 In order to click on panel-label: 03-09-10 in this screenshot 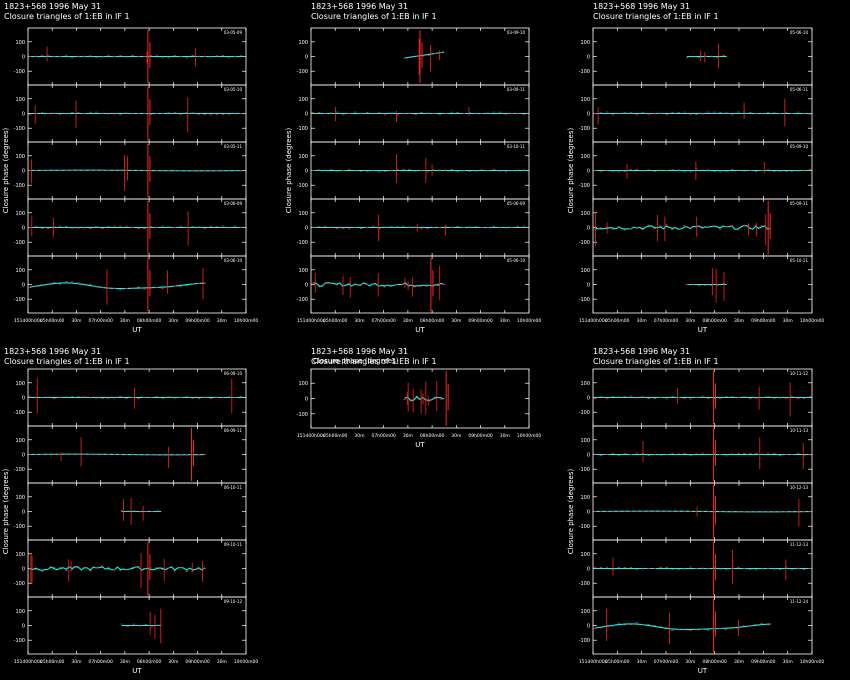, I will do `click(516, 32)`.